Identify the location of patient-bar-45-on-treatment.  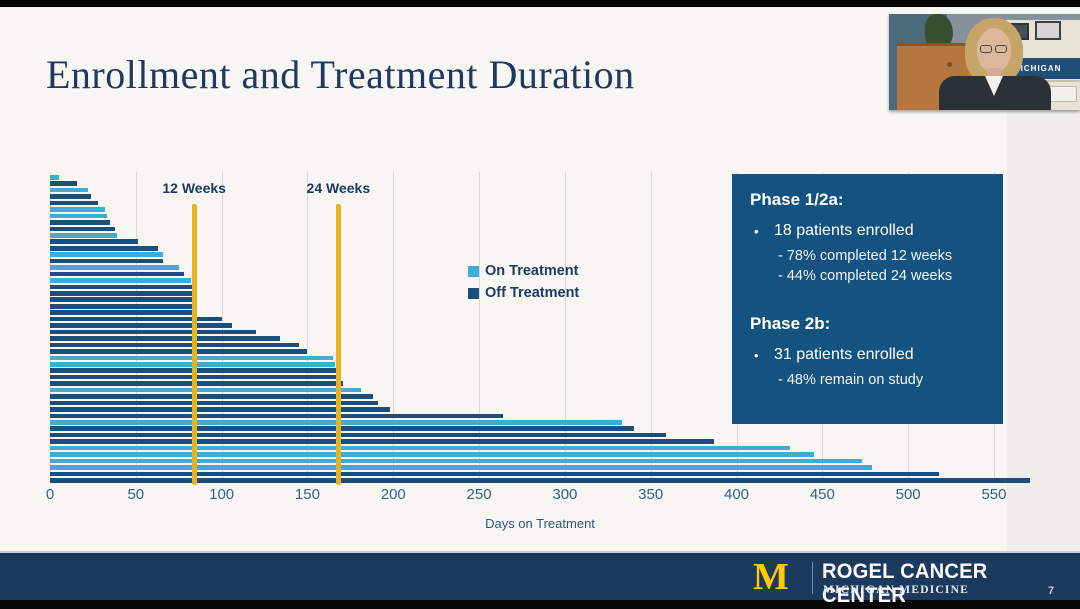
(456, 461).